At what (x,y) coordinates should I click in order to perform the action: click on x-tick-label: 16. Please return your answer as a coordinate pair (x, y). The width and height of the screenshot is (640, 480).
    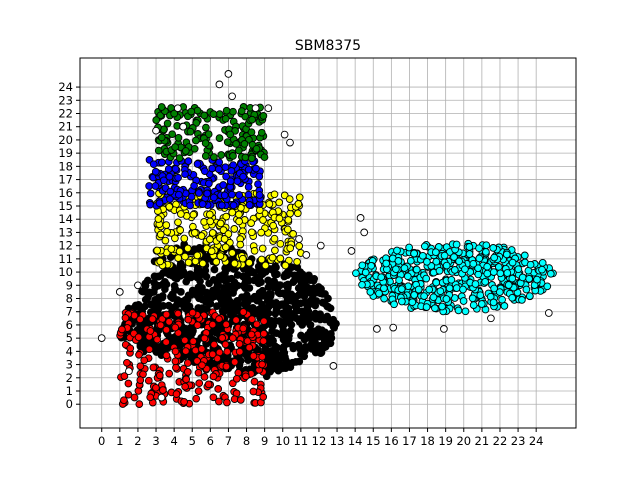
    Looking at the image, I should click on (391, 441).